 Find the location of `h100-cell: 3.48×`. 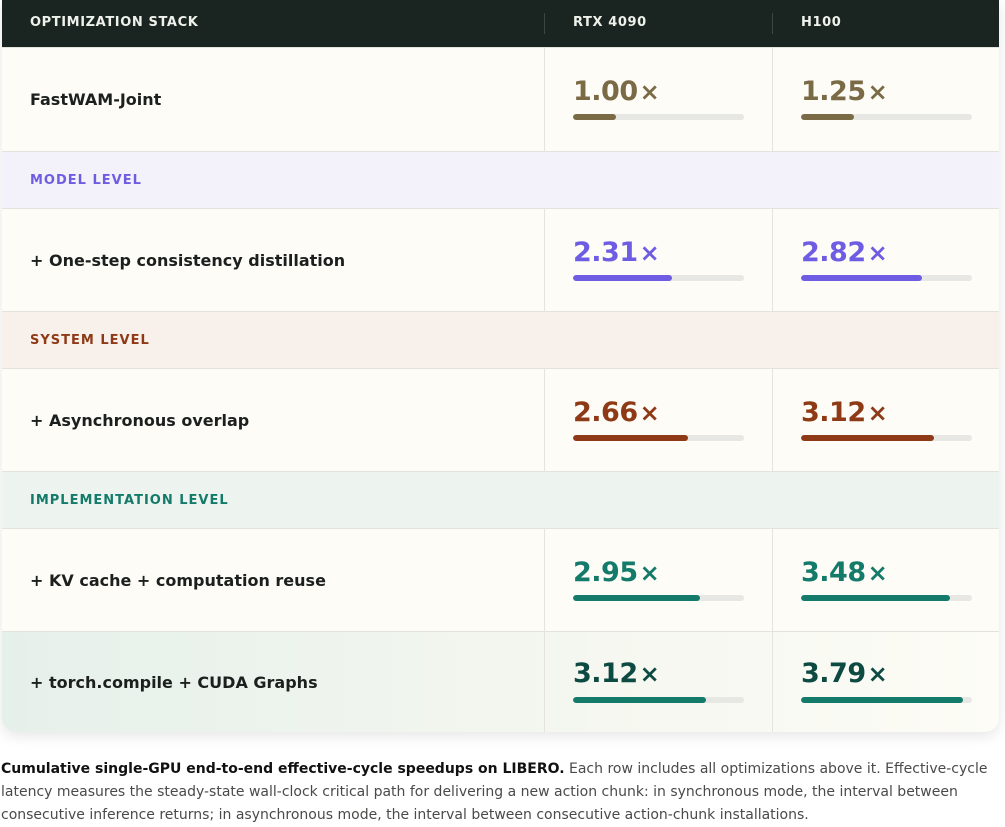

h100-cell: 3.48× is located at coordinates (885, 580).